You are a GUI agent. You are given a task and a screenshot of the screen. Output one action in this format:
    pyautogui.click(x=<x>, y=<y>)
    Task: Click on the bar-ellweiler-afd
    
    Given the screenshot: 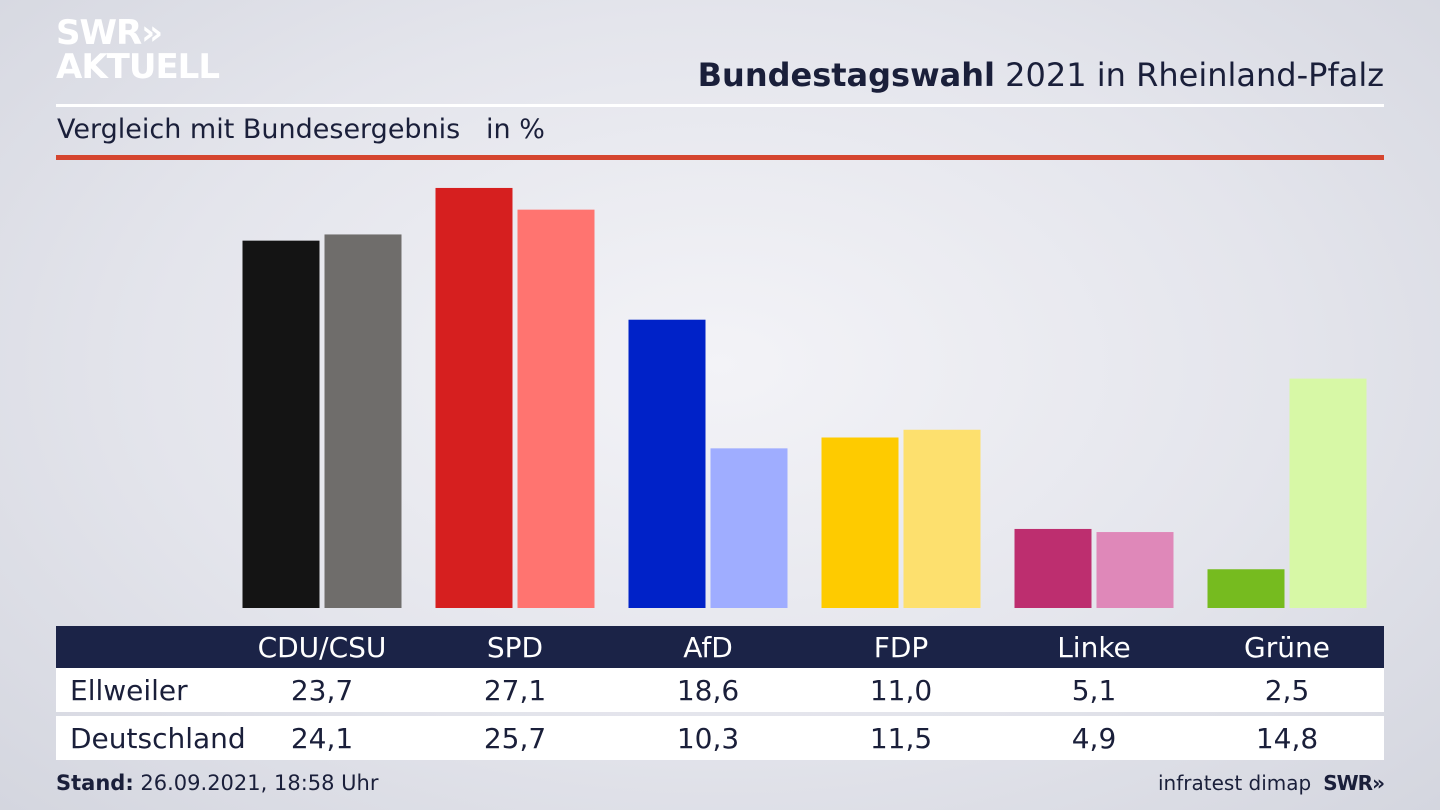 What is the action you would take?
    pyautogui.click(x=667, y=463)
    